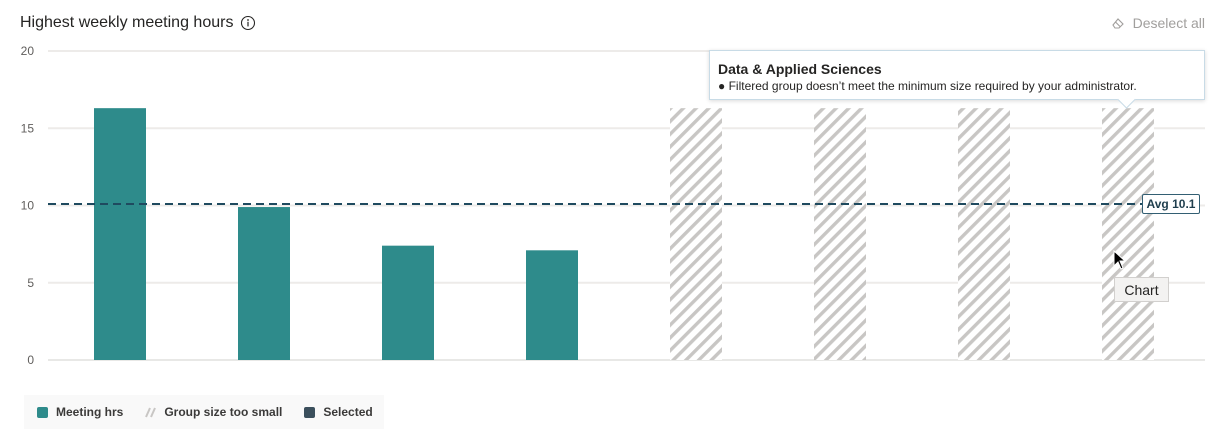 This screenshot has height=431, width=1225. What do you see at coordinates (800, 69) in the screenshot?
I see `tooltip-title: Data & Applied Sciences` at bounding box center [800, 69].